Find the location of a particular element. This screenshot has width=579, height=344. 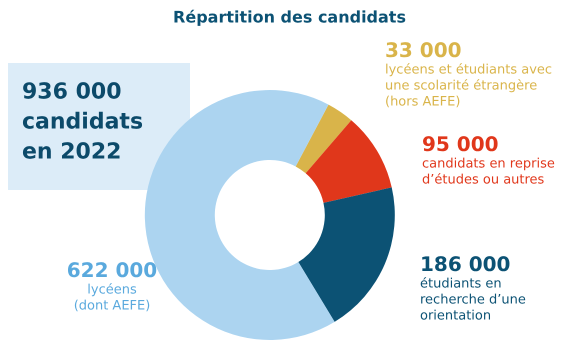

chart-title: Répartition des candidats is located at coordinates (289, 17).